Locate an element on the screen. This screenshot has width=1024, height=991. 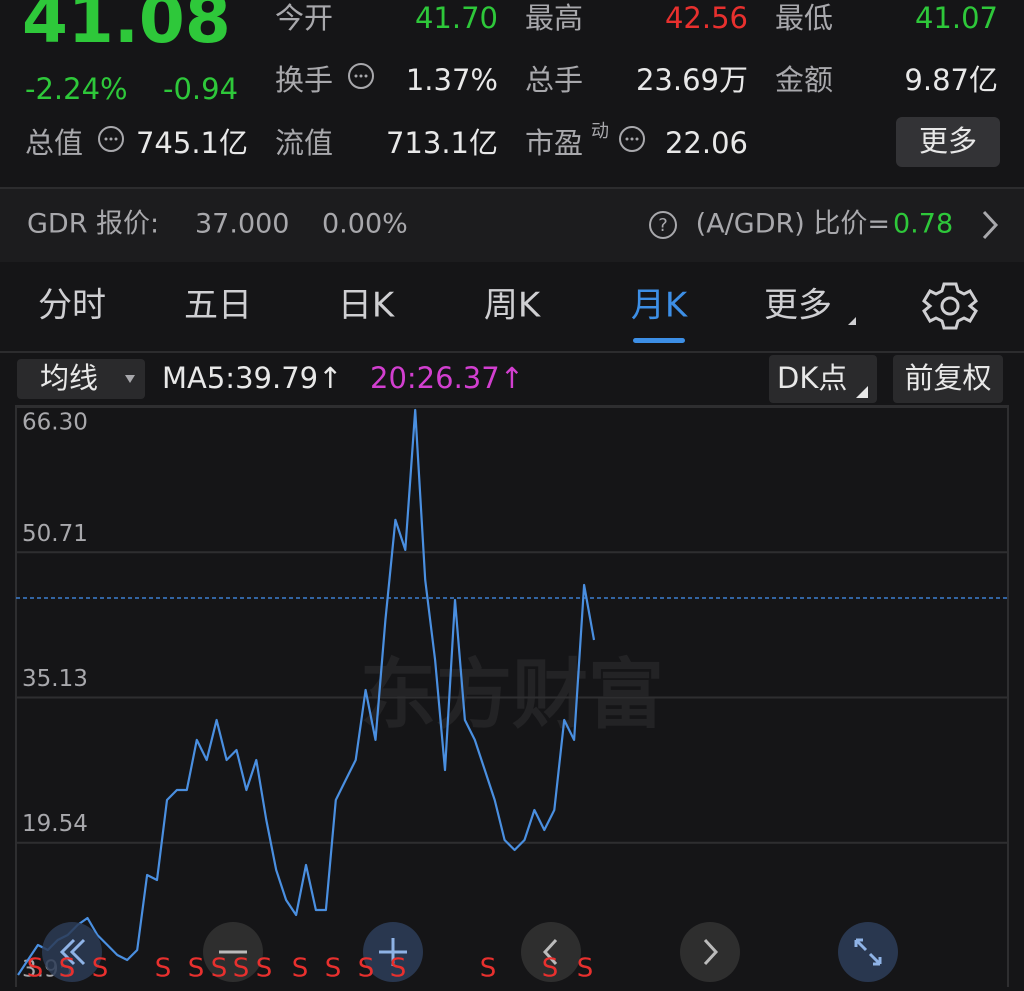
gdr-bar is located at coordinates (512, 225).